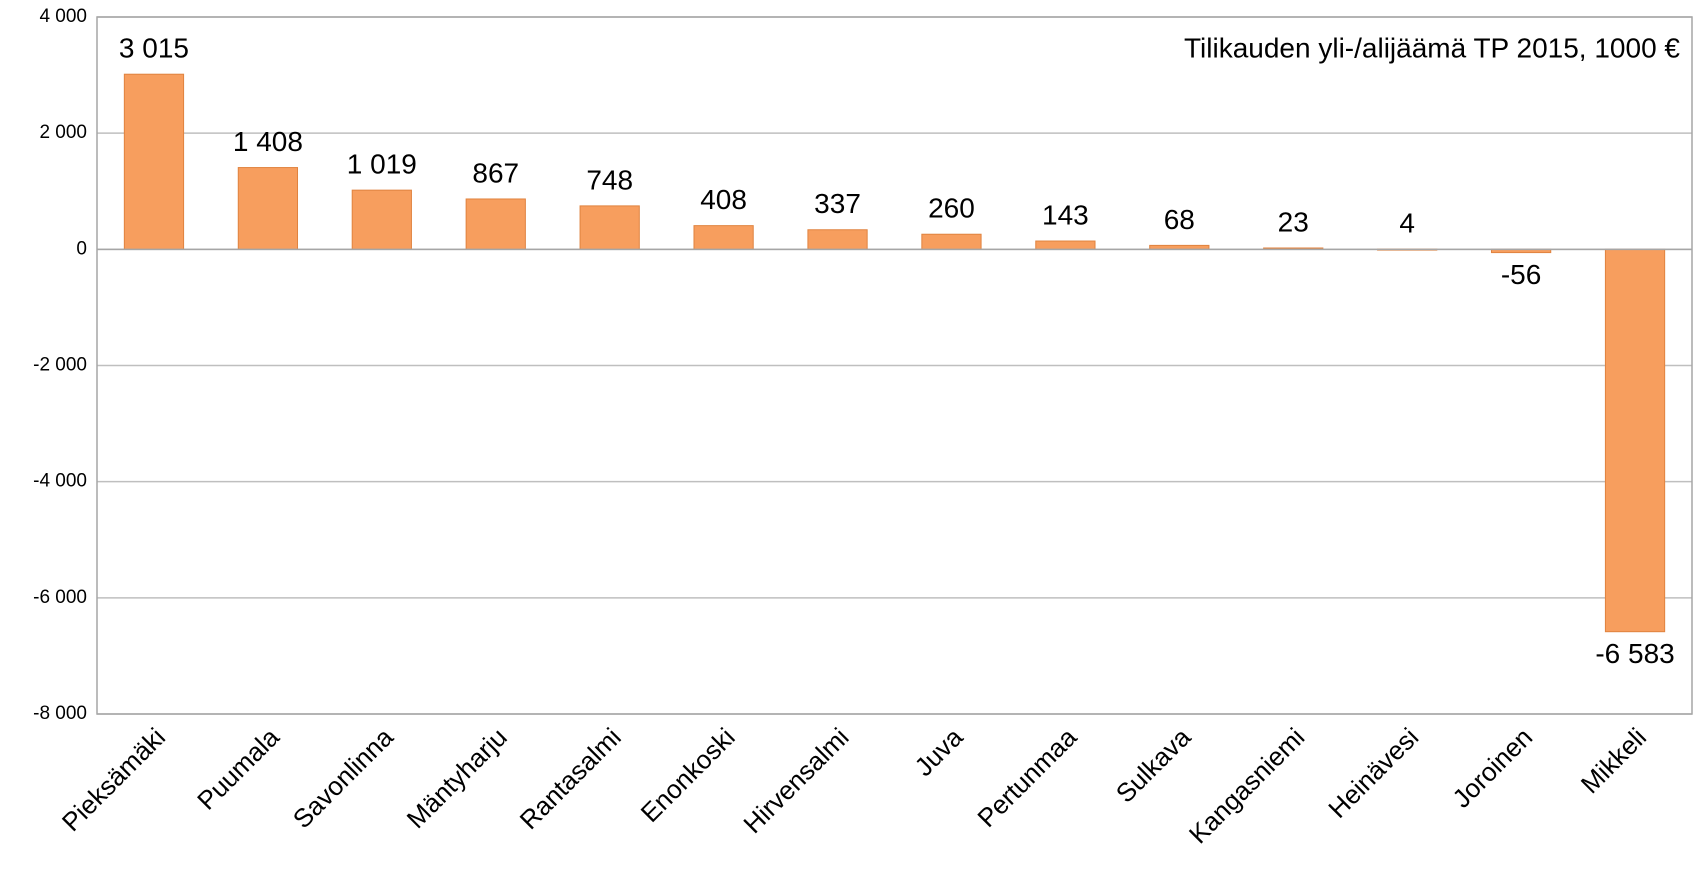 The width and height of the screenshot is (1696, 885). What do you see at coordinates (1065, 214) in the screenshot?
I see `data-label: 143` at bounding box center [1065, 214].